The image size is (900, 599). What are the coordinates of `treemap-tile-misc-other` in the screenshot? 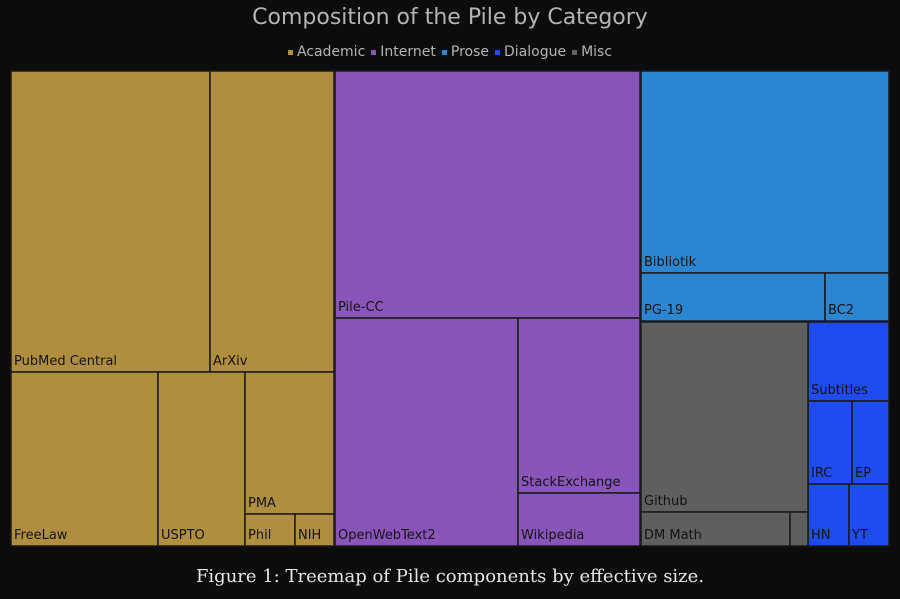 It's located at (799, 529).